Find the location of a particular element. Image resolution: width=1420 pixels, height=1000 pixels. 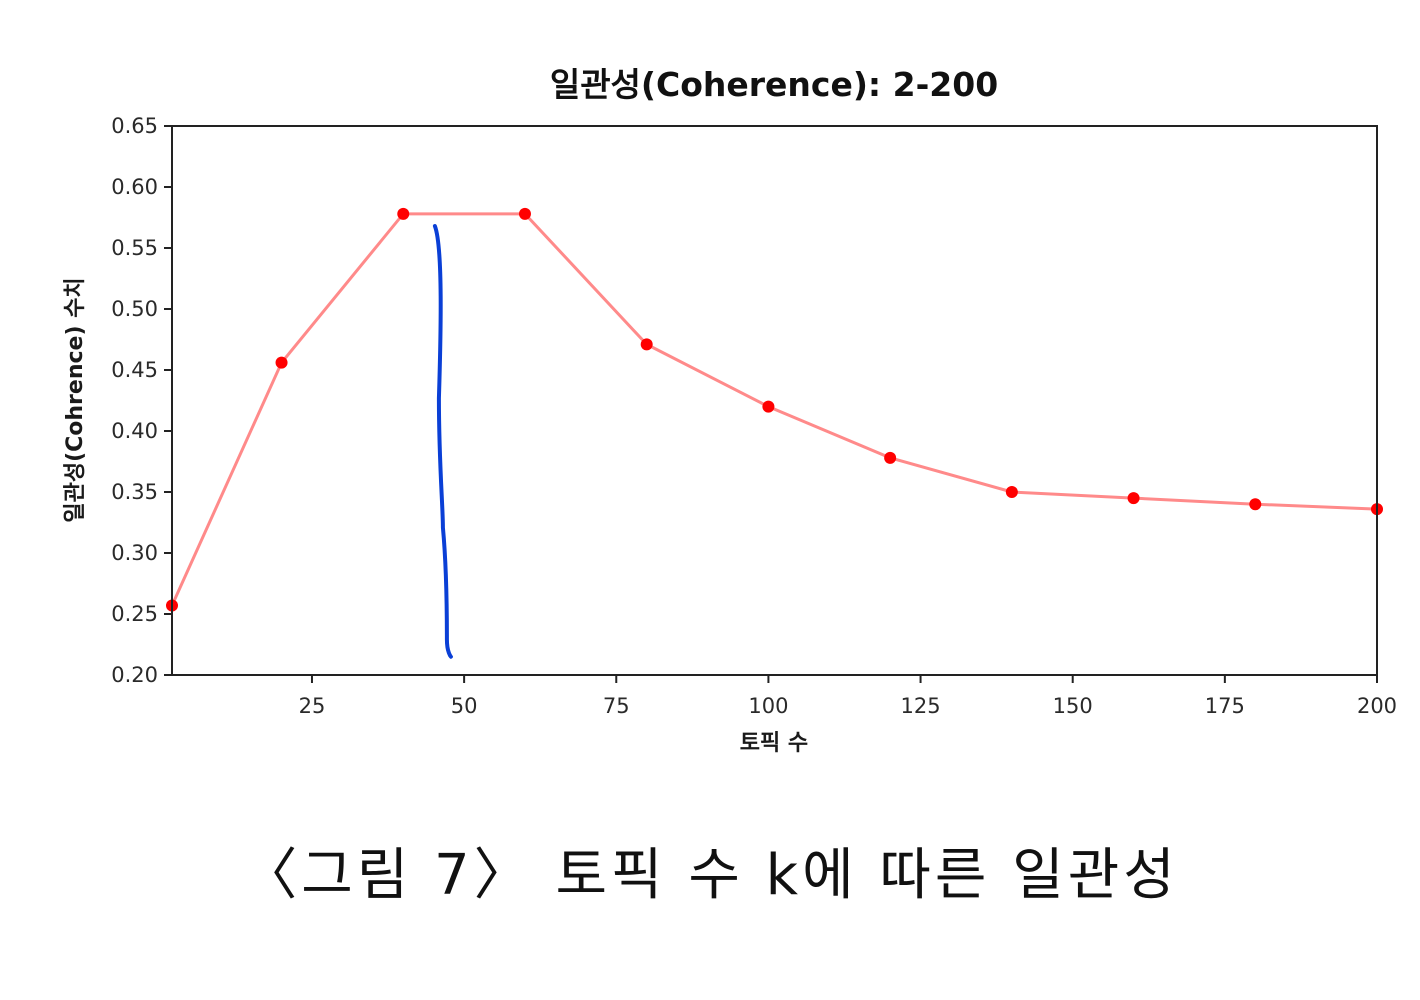

y-tick-label: 0.60 is located at coordinates (134, 187).